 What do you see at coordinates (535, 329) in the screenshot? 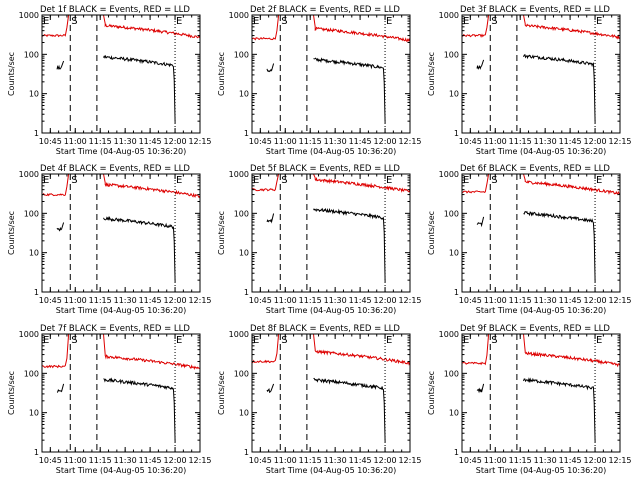
I see `panel-title: Det 9f BLACK = Events, RED = LLD` at bounding box center [535, 329].